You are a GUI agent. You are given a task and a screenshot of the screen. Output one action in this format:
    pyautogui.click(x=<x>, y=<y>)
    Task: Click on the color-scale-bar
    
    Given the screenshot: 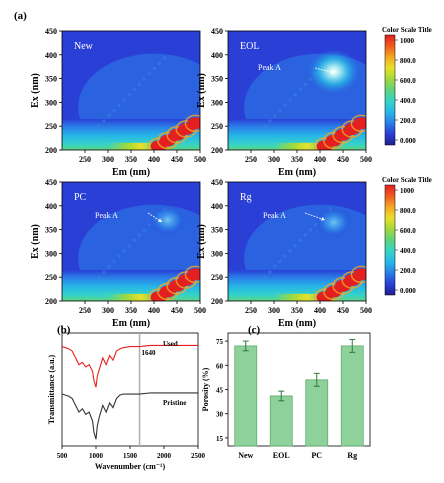 What is the action you would take?
    pyautogui.click(x=390, y=90)
    